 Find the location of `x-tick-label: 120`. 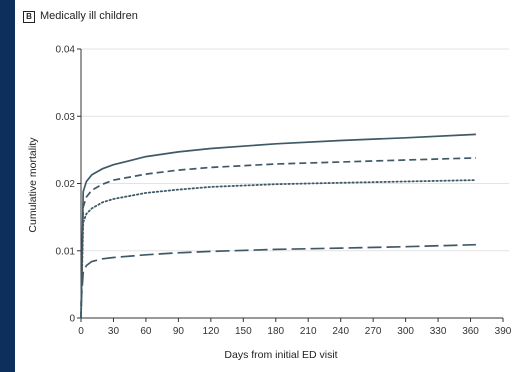

x-tick-label: 120 is located at coordinates (211, 331).